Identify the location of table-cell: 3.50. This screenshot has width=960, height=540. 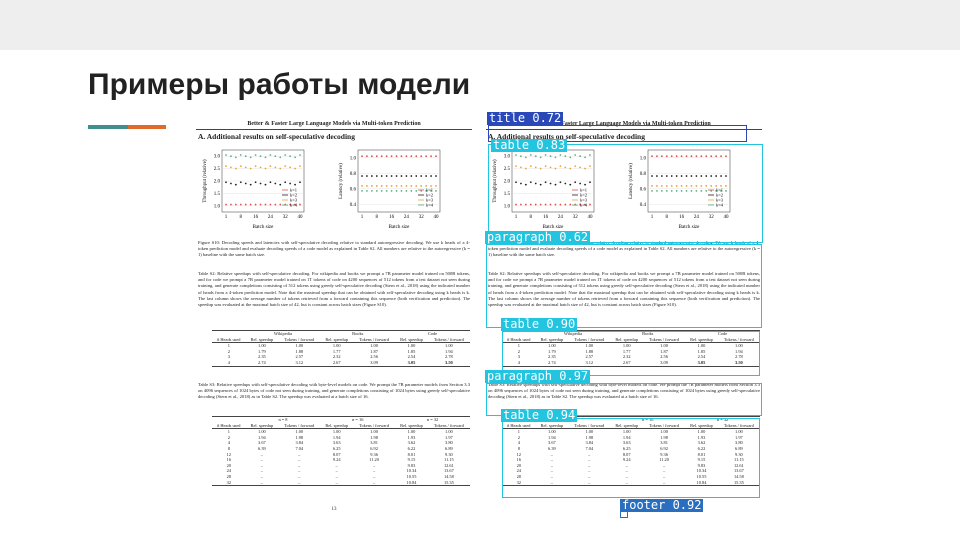
(448, 363).